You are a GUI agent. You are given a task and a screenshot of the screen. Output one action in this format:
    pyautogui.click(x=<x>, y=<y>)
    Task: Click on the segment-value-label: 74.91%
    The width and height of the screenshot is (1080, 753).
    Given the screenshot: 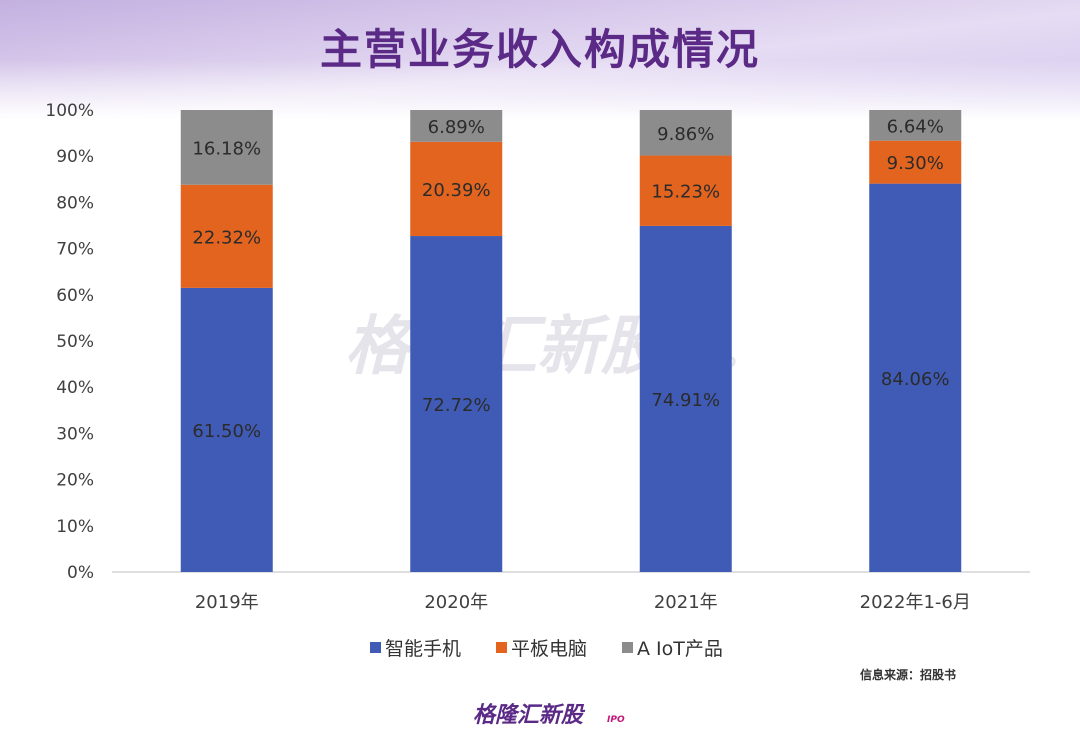 What is the action you would take?
    pyautogui.click(x=685, y=400)
    